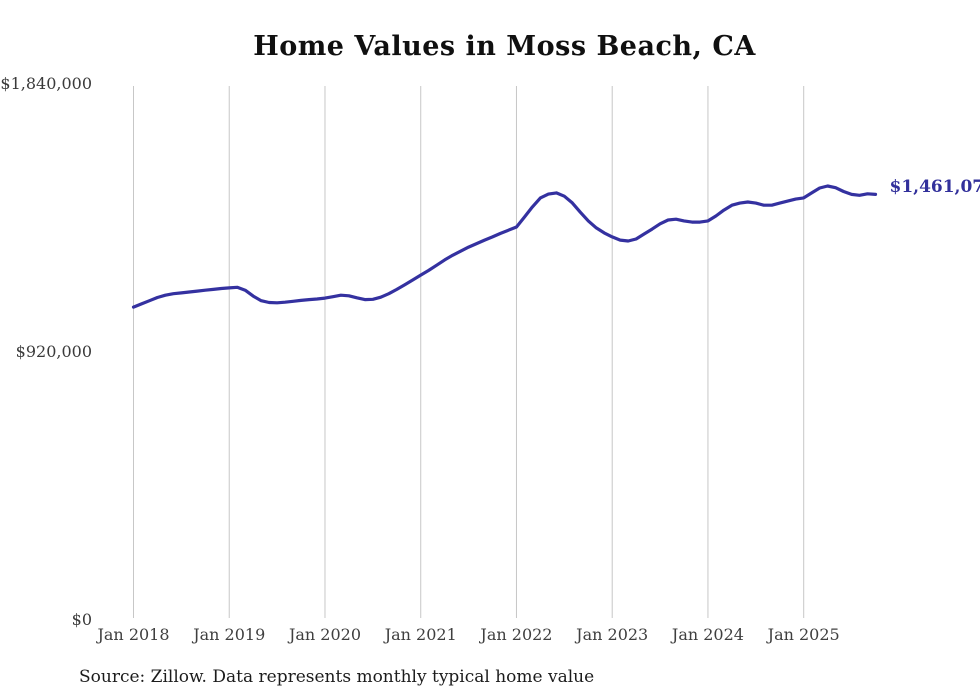  Describe the element at coordinates (504, 246) in the screenshot. I see `home-value-line-series` at that location.